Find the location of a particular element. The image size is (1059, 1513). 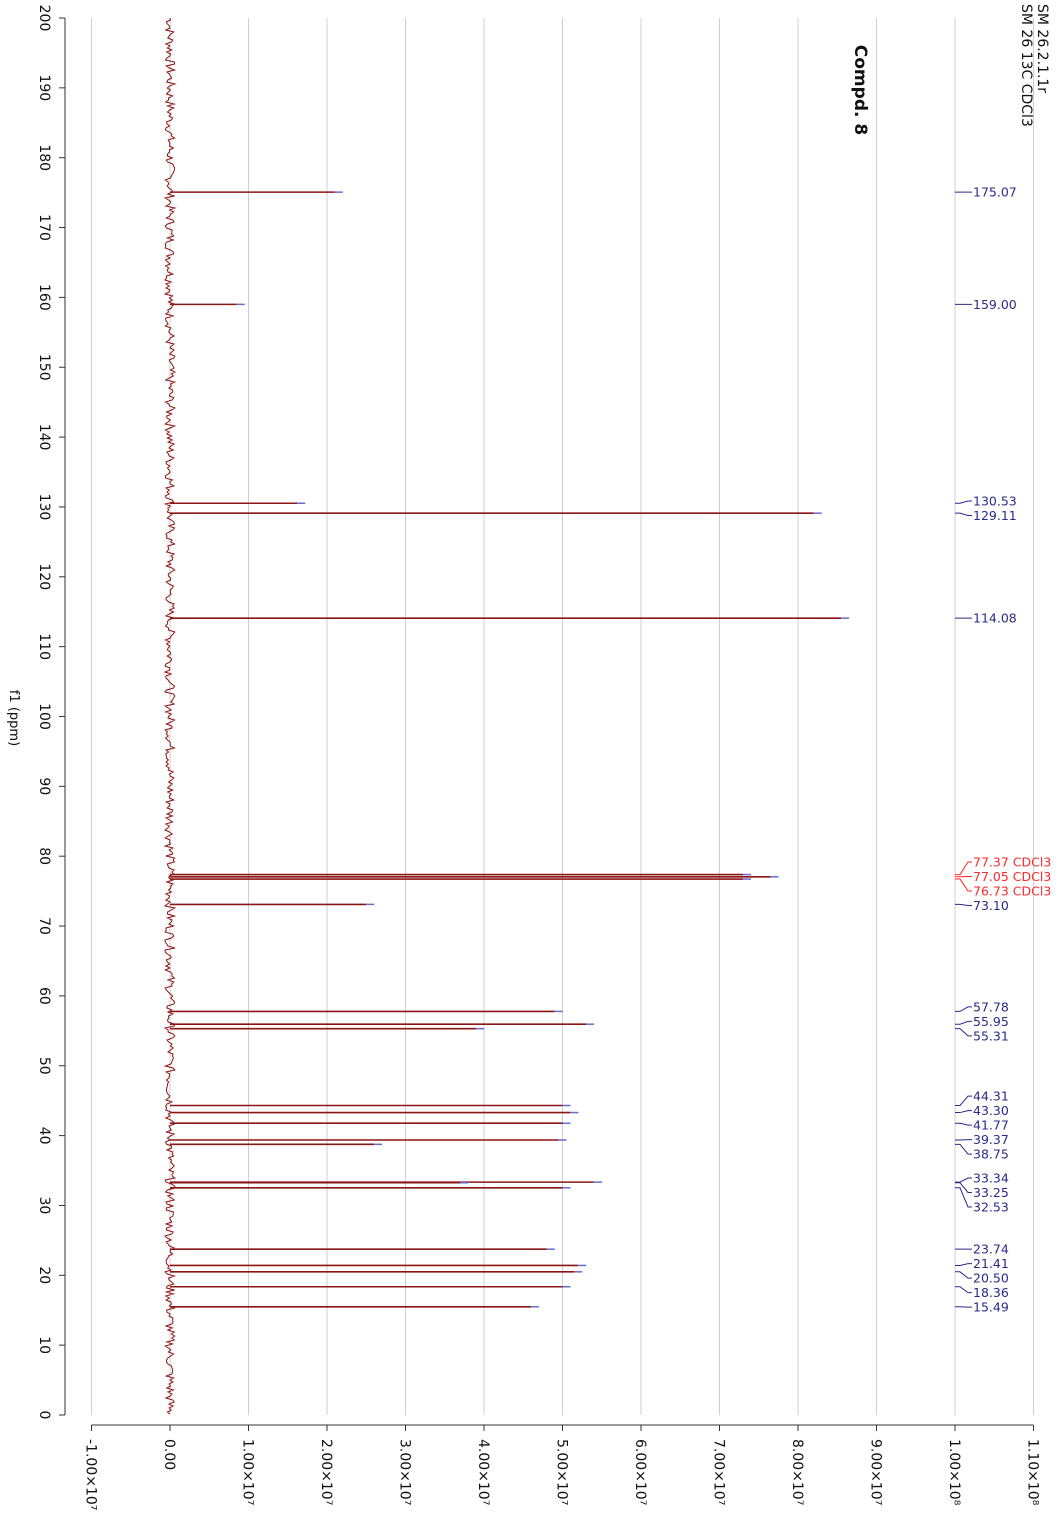

chart-title: Compd. 8 is located at coordinates (860, 90).